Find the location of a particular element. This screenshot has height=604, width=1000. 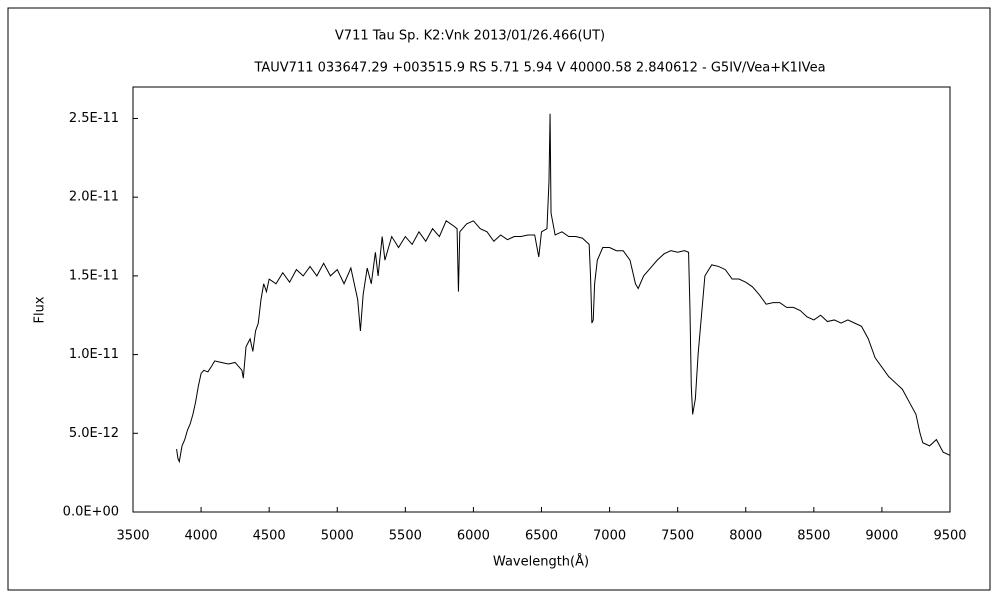

x-tick-label: 9500 is located at coordinates (949, 536).